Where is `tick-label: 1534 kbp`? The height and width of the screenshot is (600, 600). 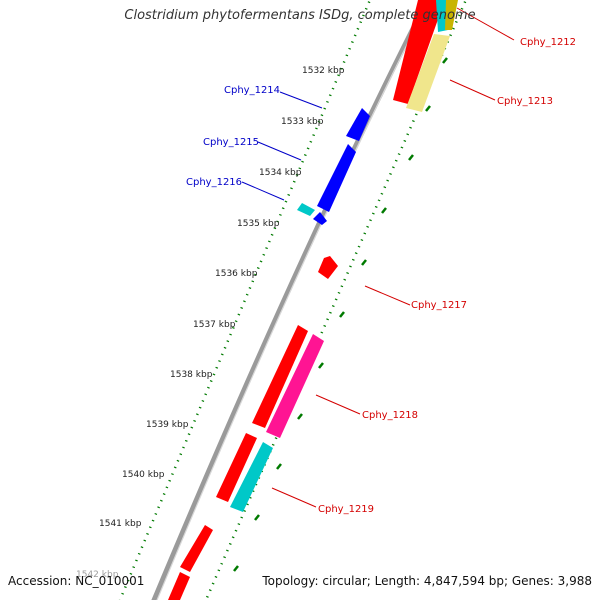
tick-label: 1534 kbp is located at coordinates (280, 173).